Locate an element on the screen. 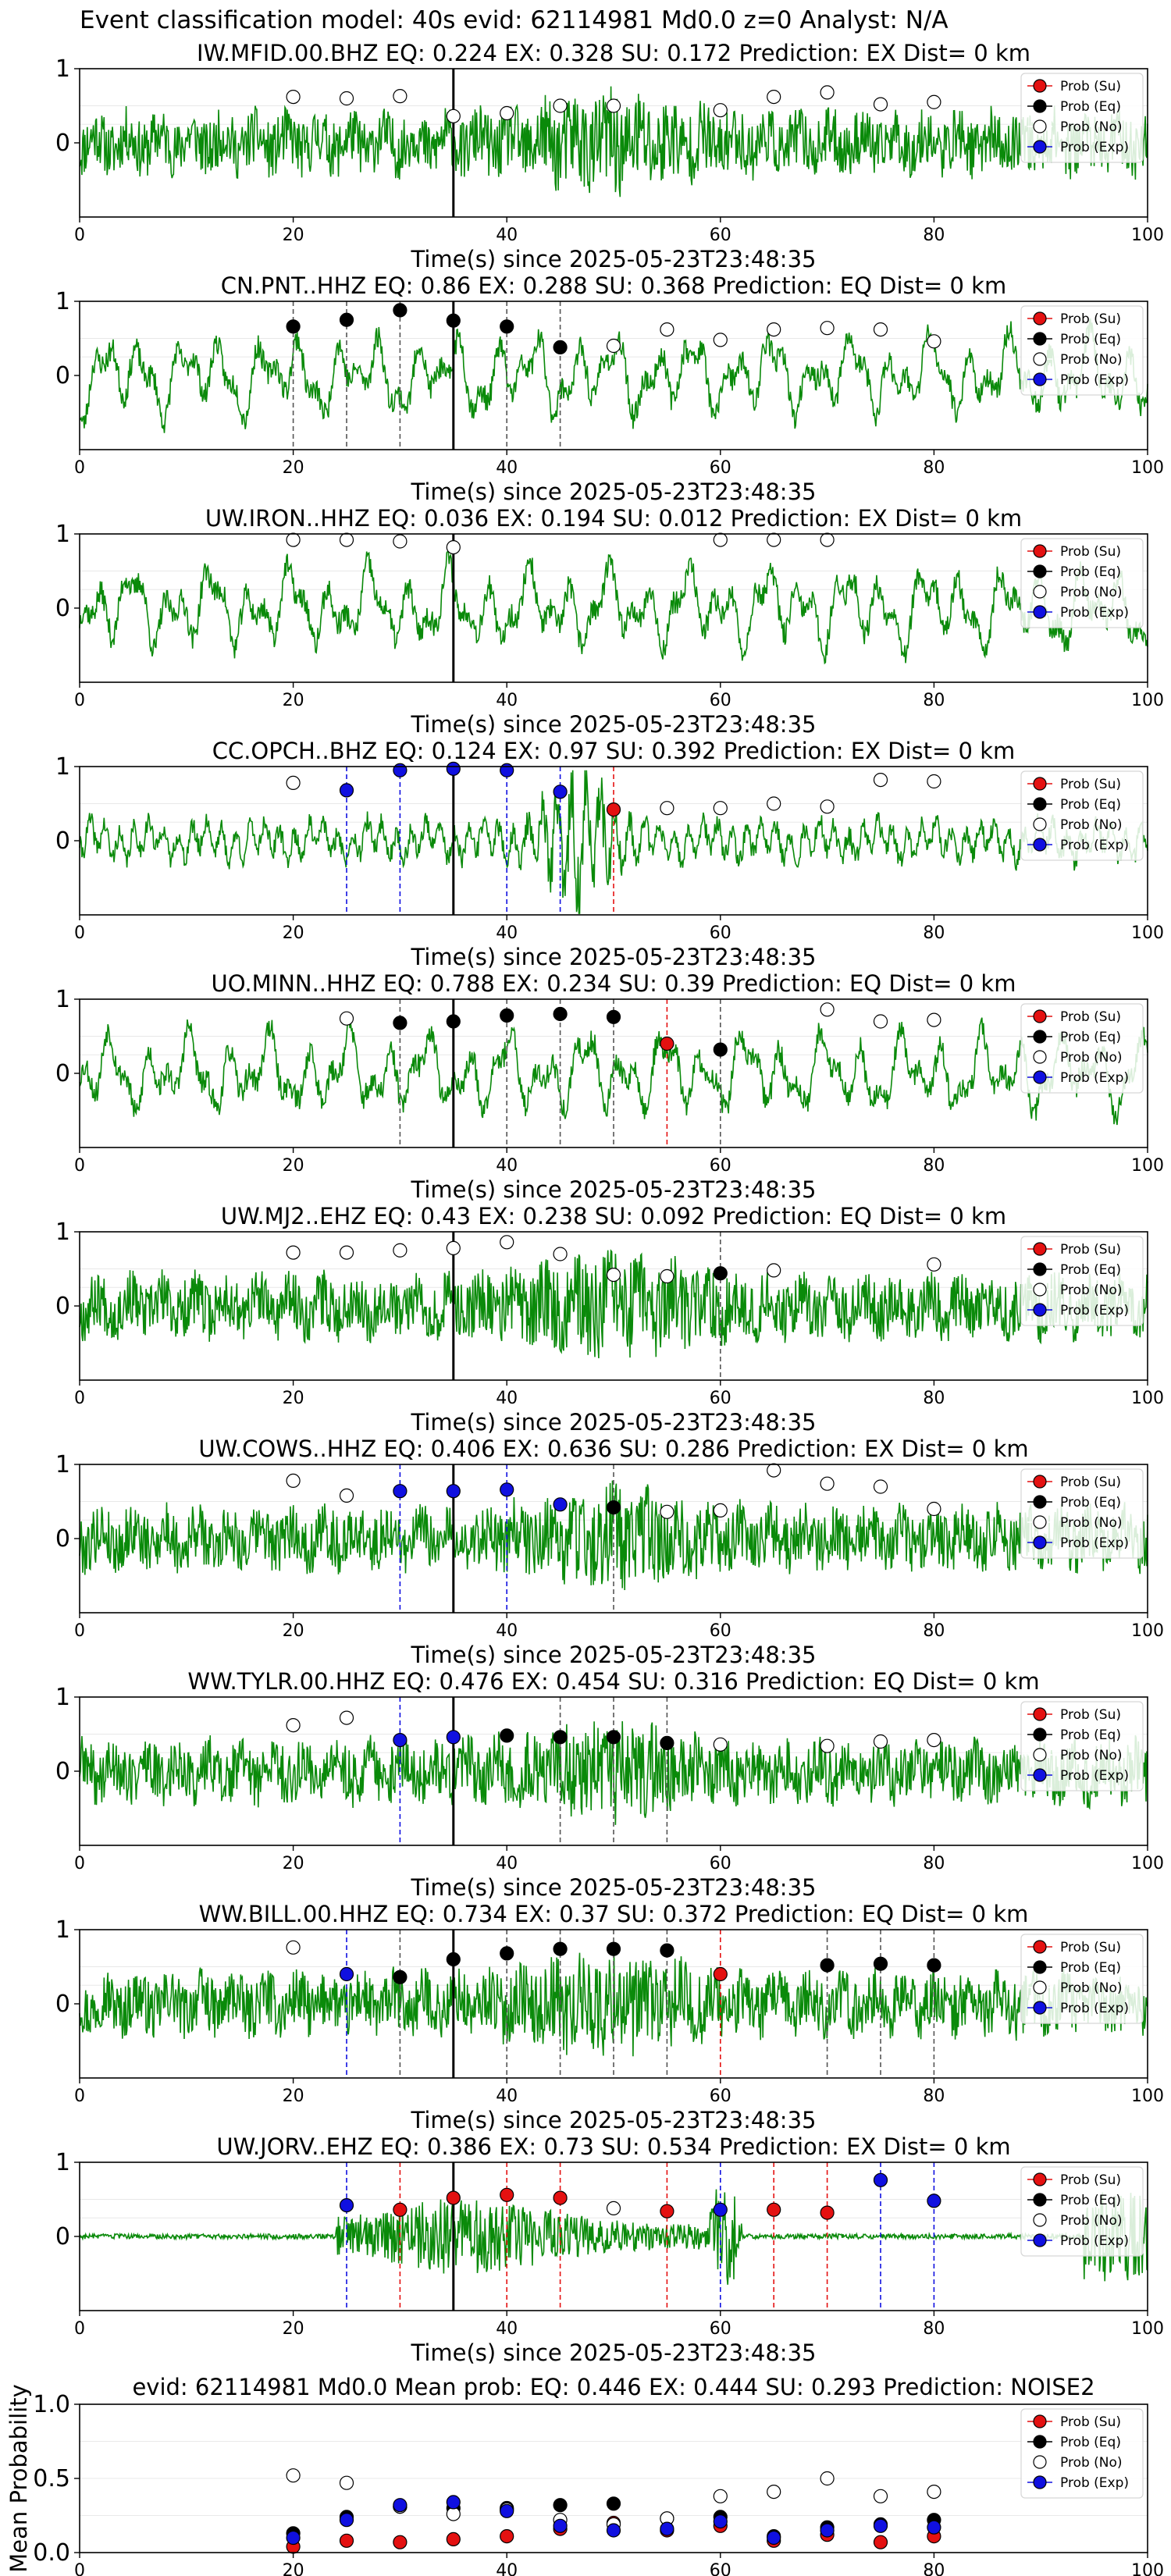 The image size is (1171, 2576). station-panel-1-legend-label-No: Prob (No) is located at coordinates (1091, 127).